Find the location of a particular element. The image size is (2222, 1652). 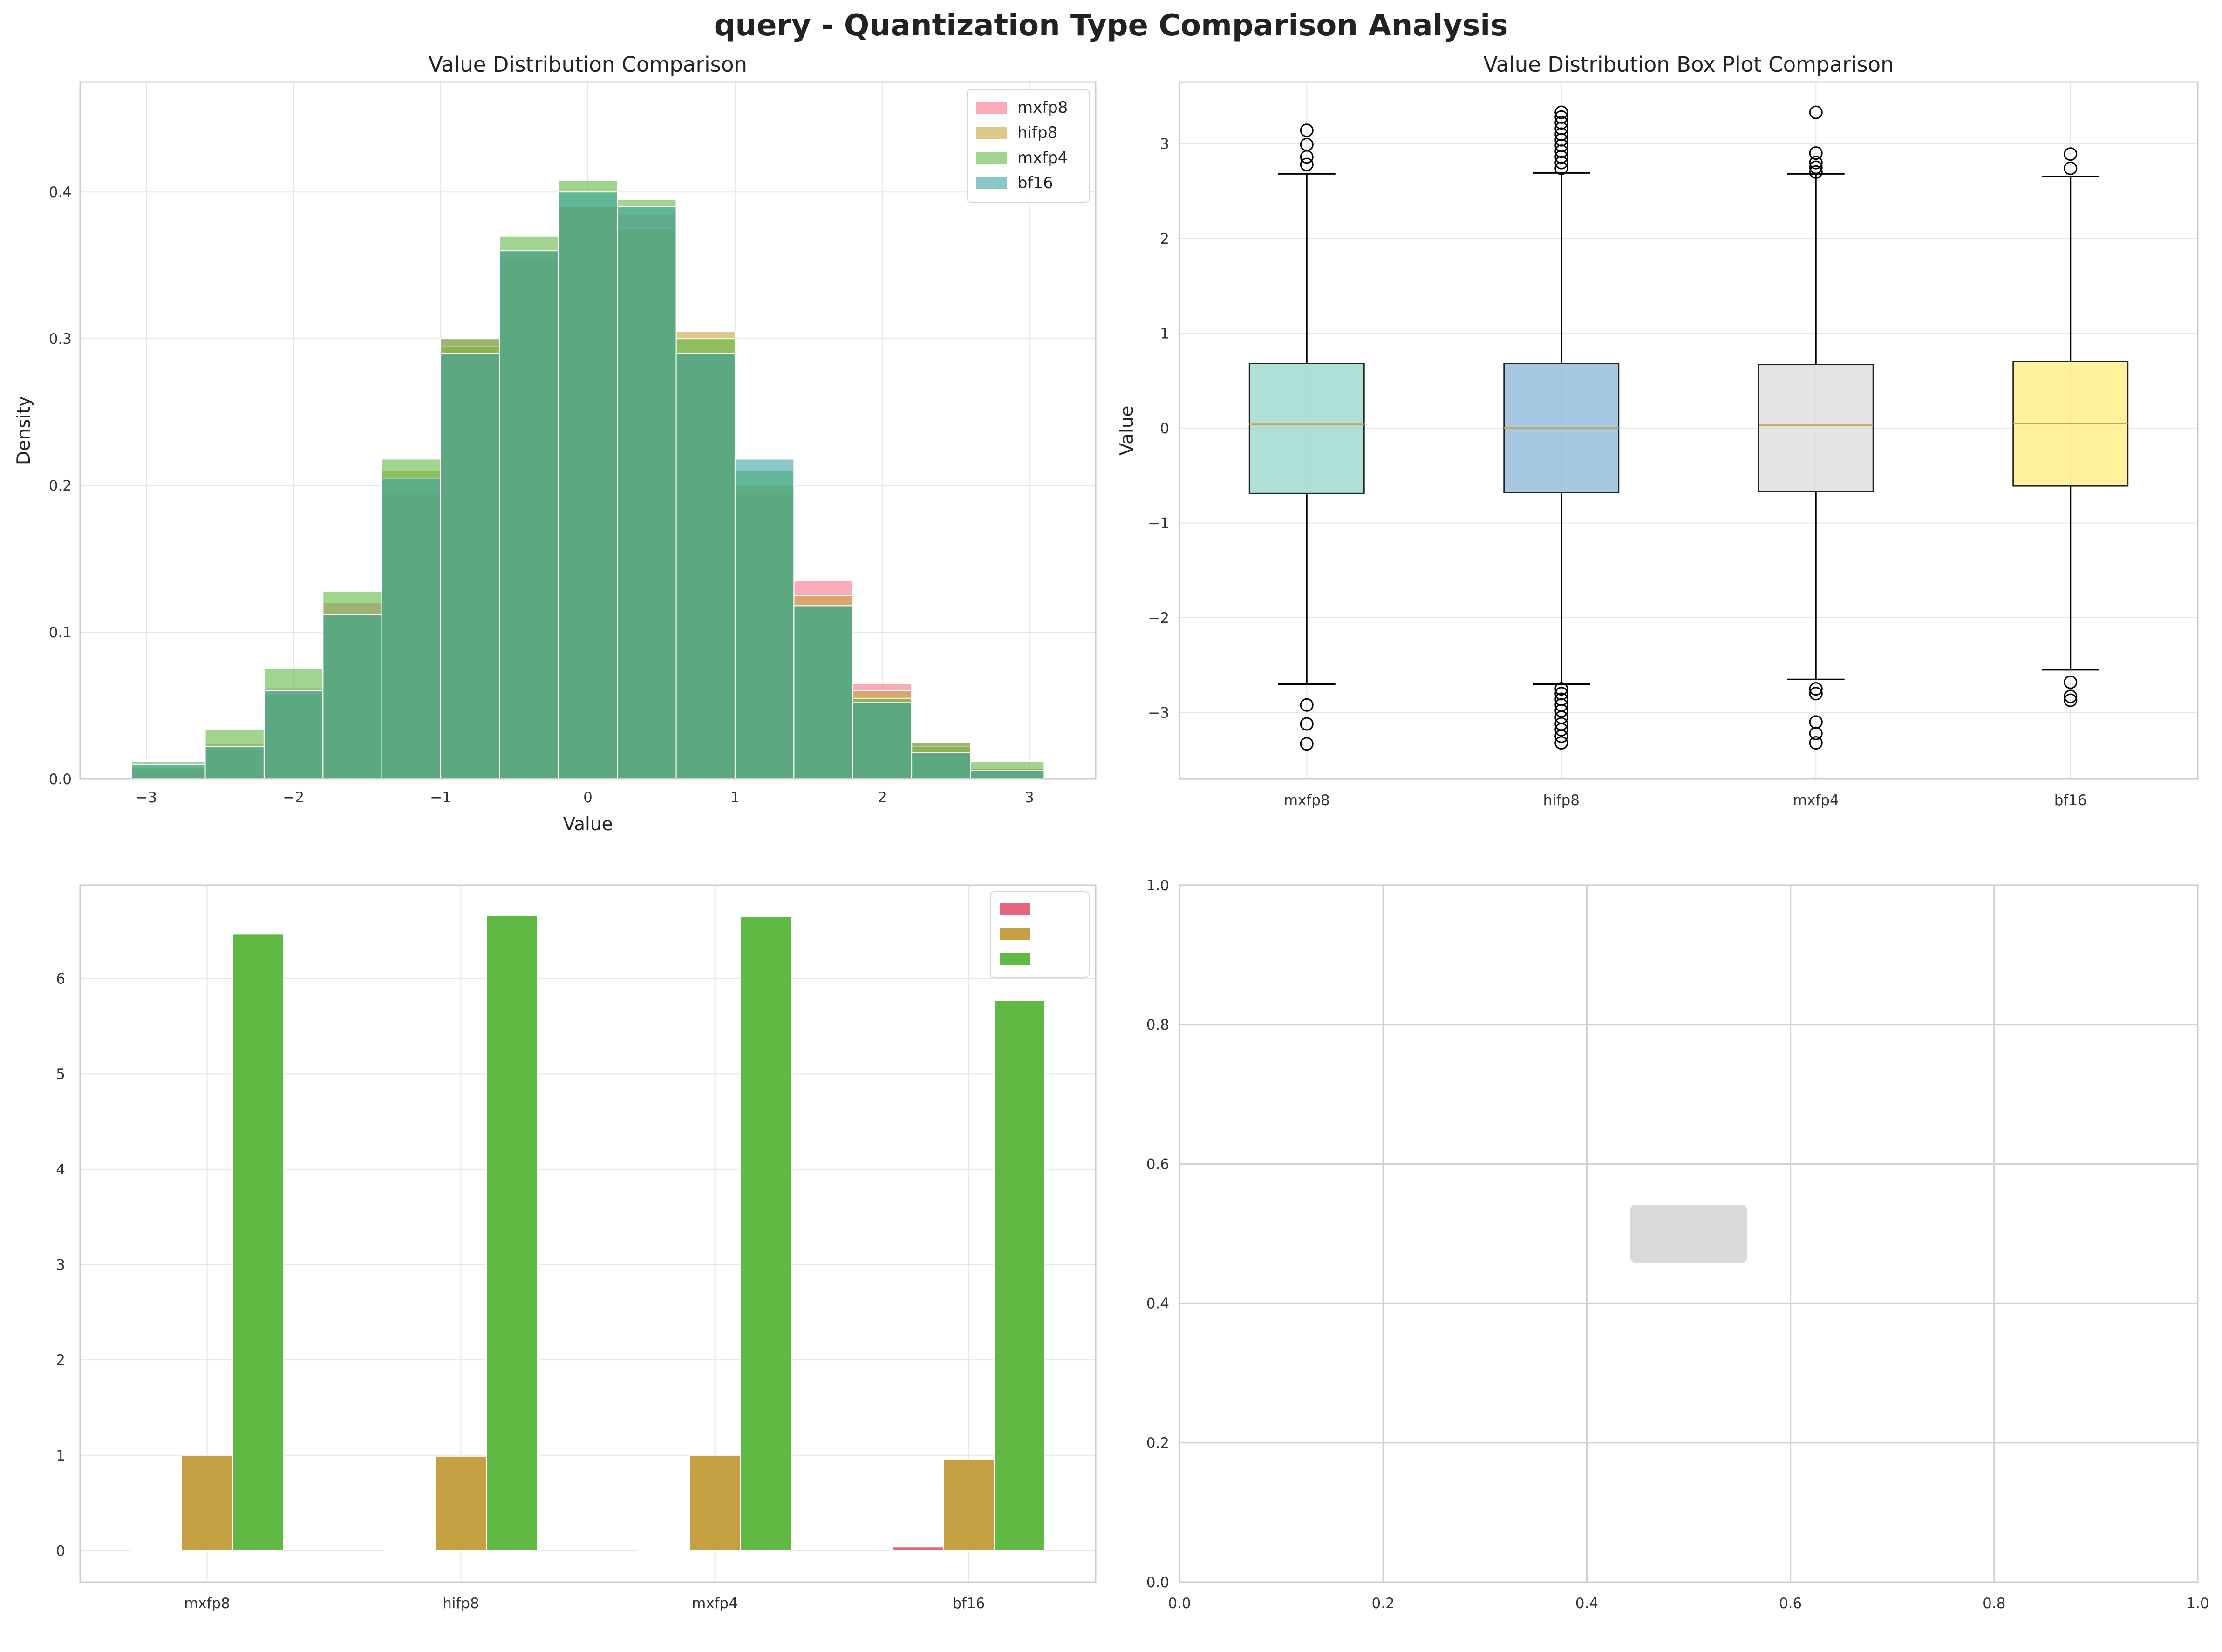

x-tick-label: 0.2 is located at coordinates (1383, 1603).